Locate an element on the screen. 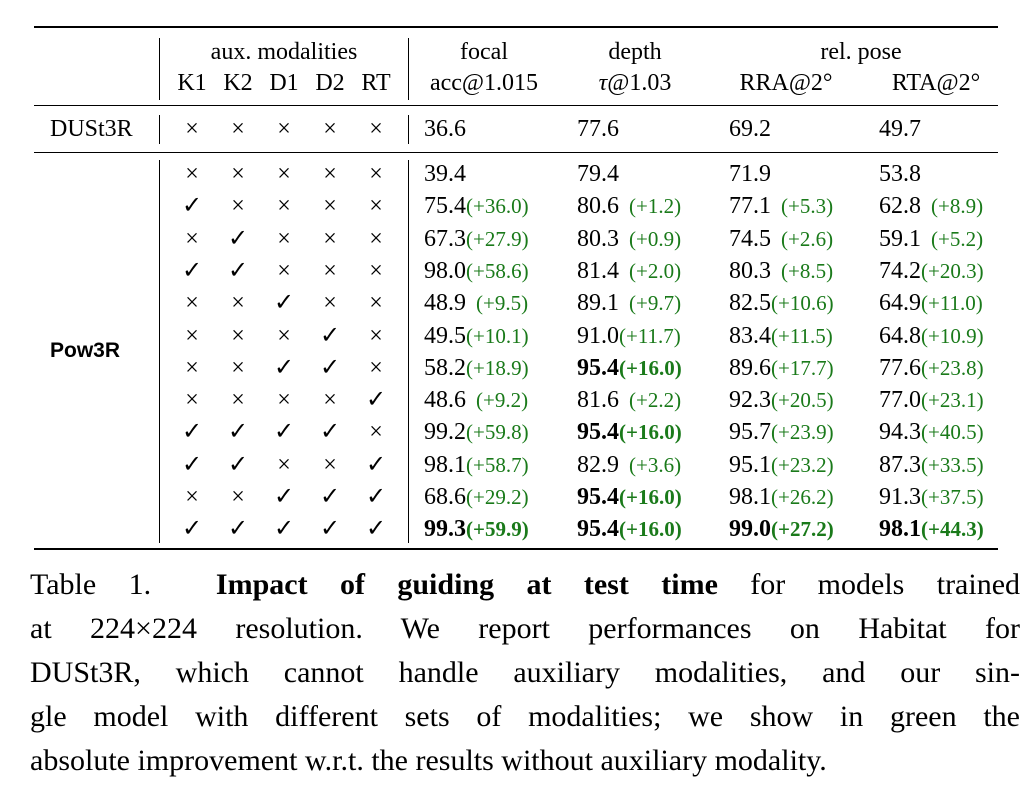 The image size is (1029, 794). cell-delta: (+10.1) is located at coordinates (497, 336).